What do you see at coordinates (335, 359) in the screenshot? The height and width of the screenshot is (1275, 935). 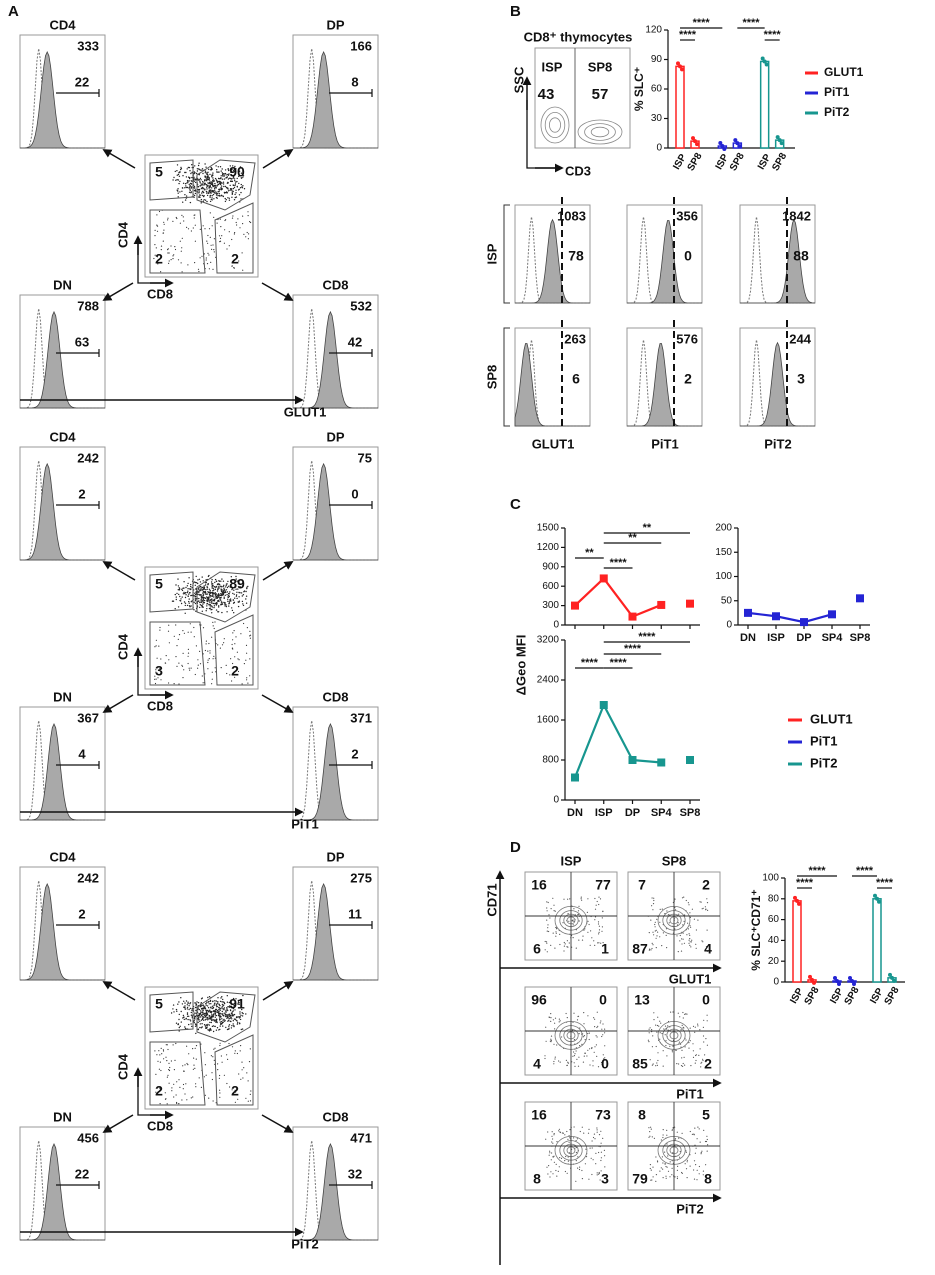 I see `histogram` at bounding box center [335, 359].